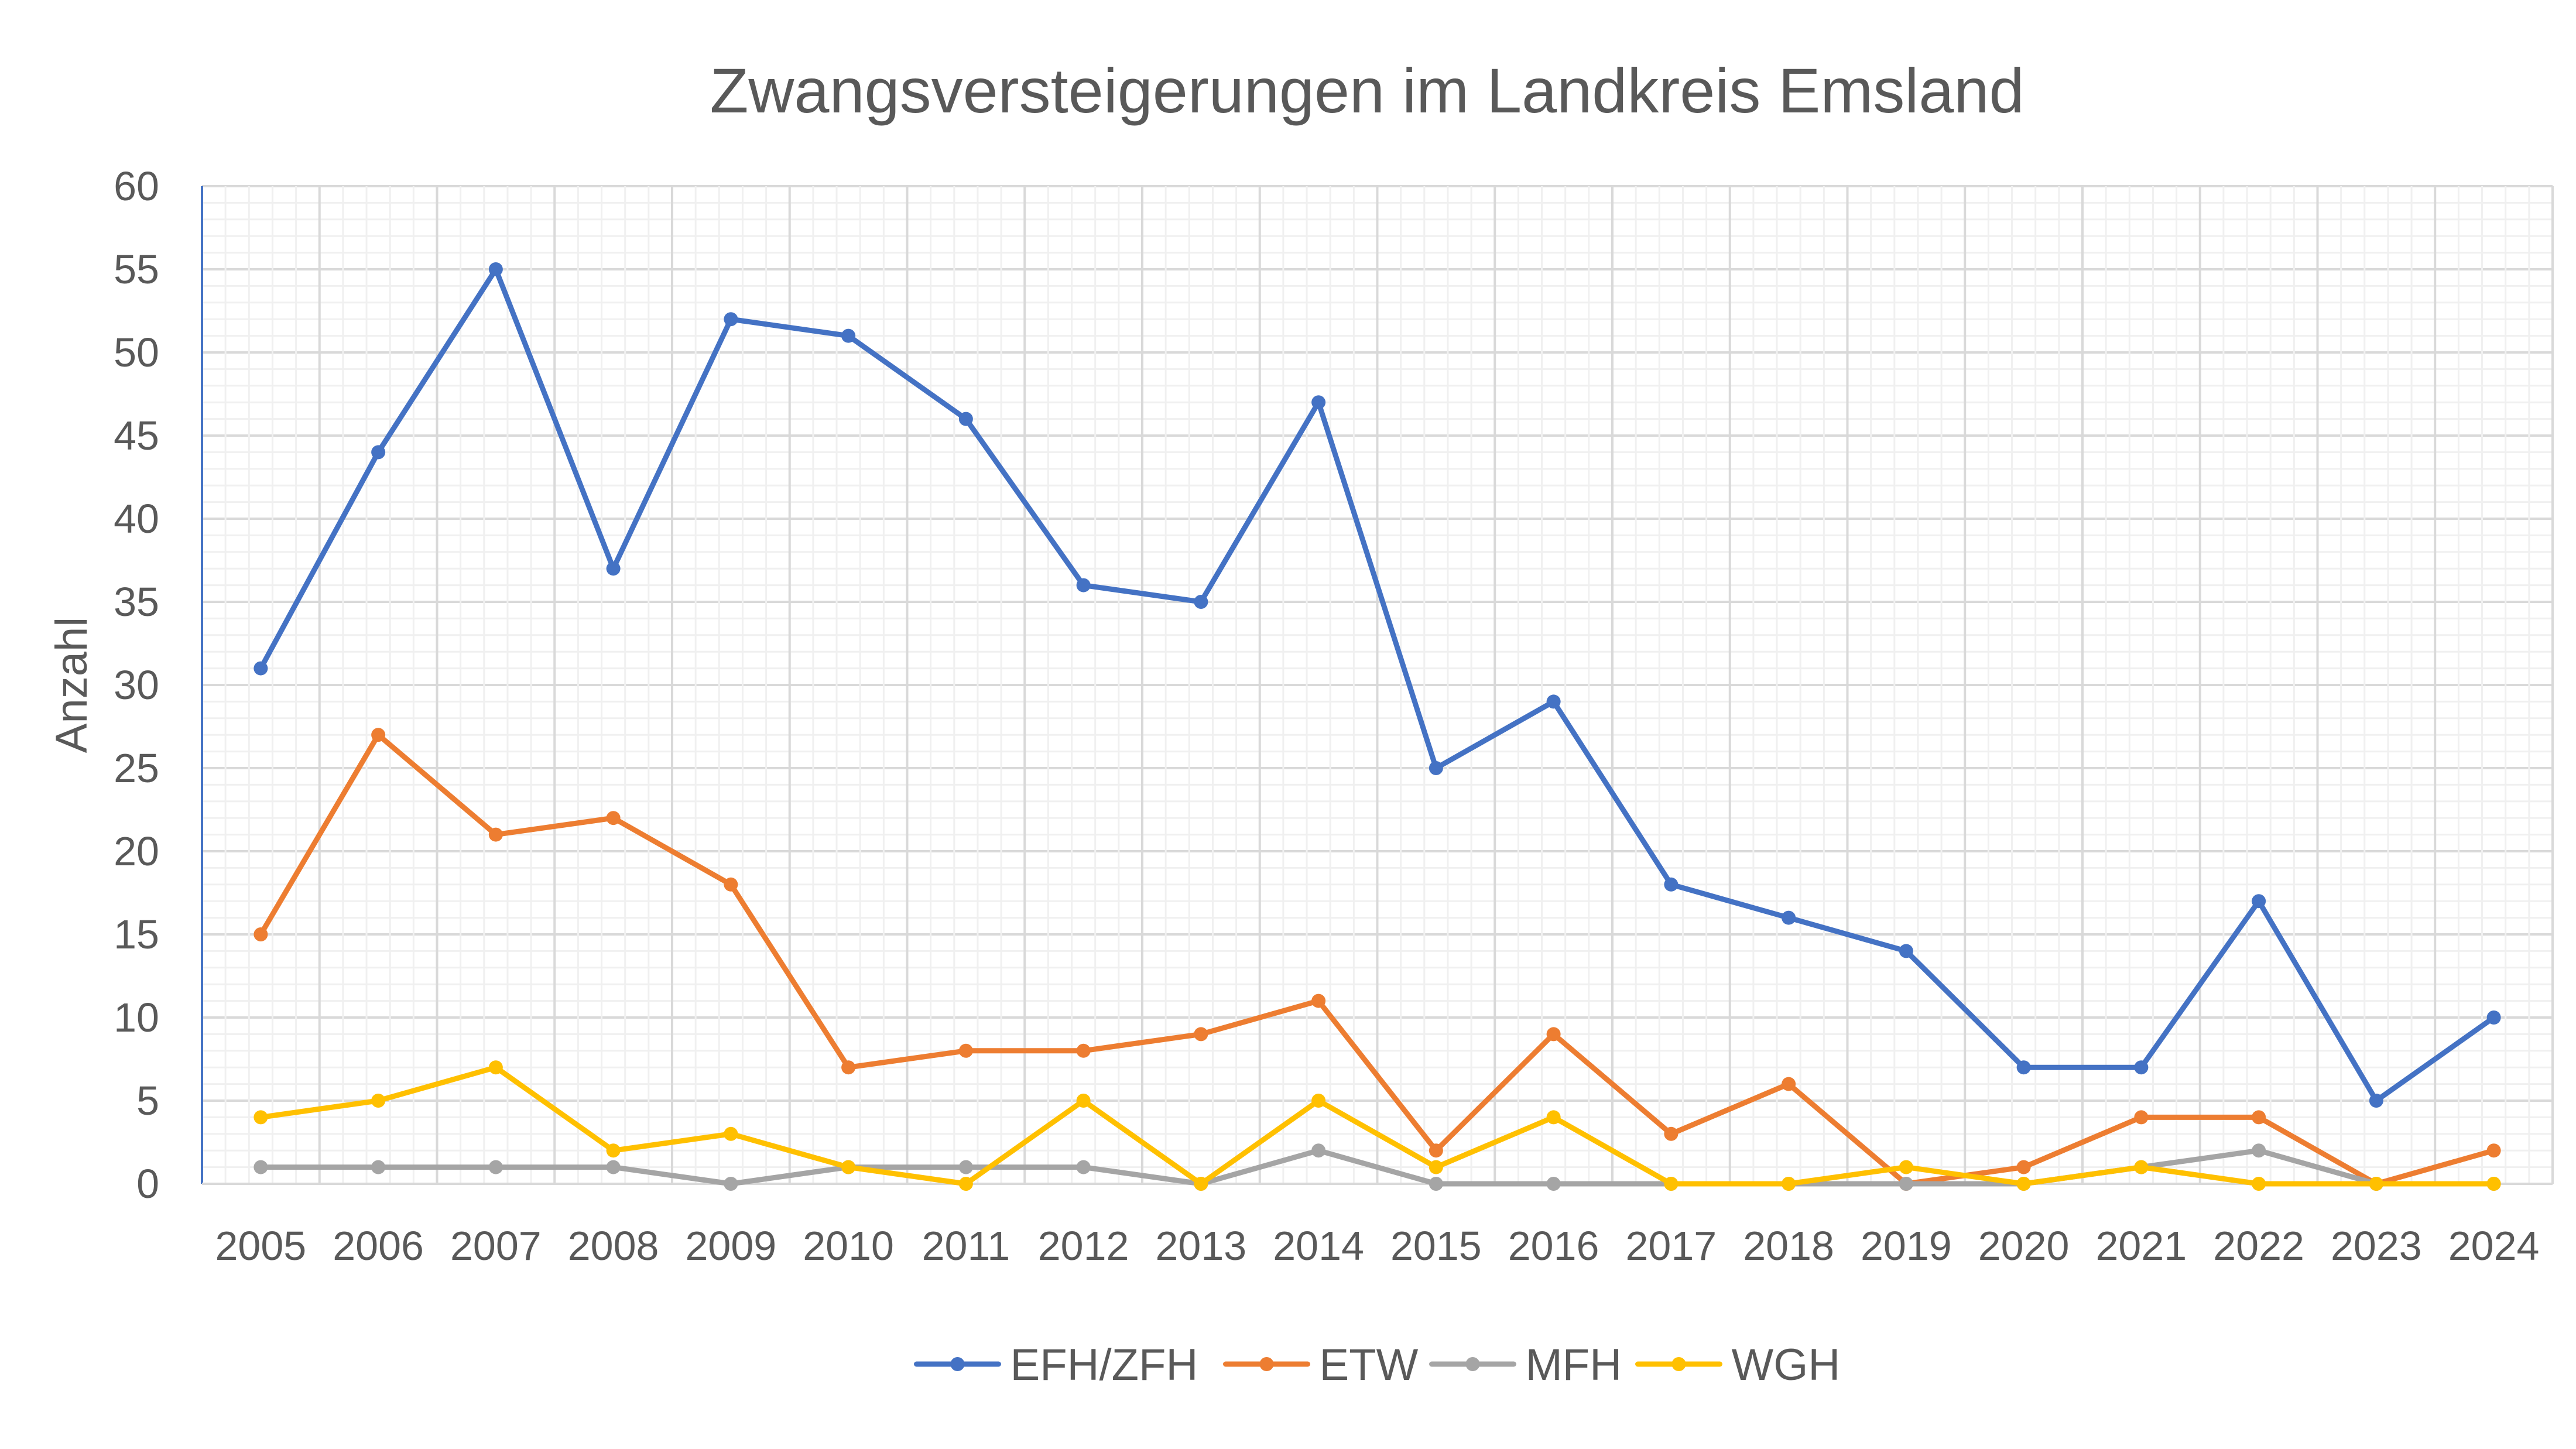 This screenshot has width=2576, height=1449. Describe the element at coordinates (2141, 1246) in the screenshot. I see `x-tick-label: 2021` at that location.